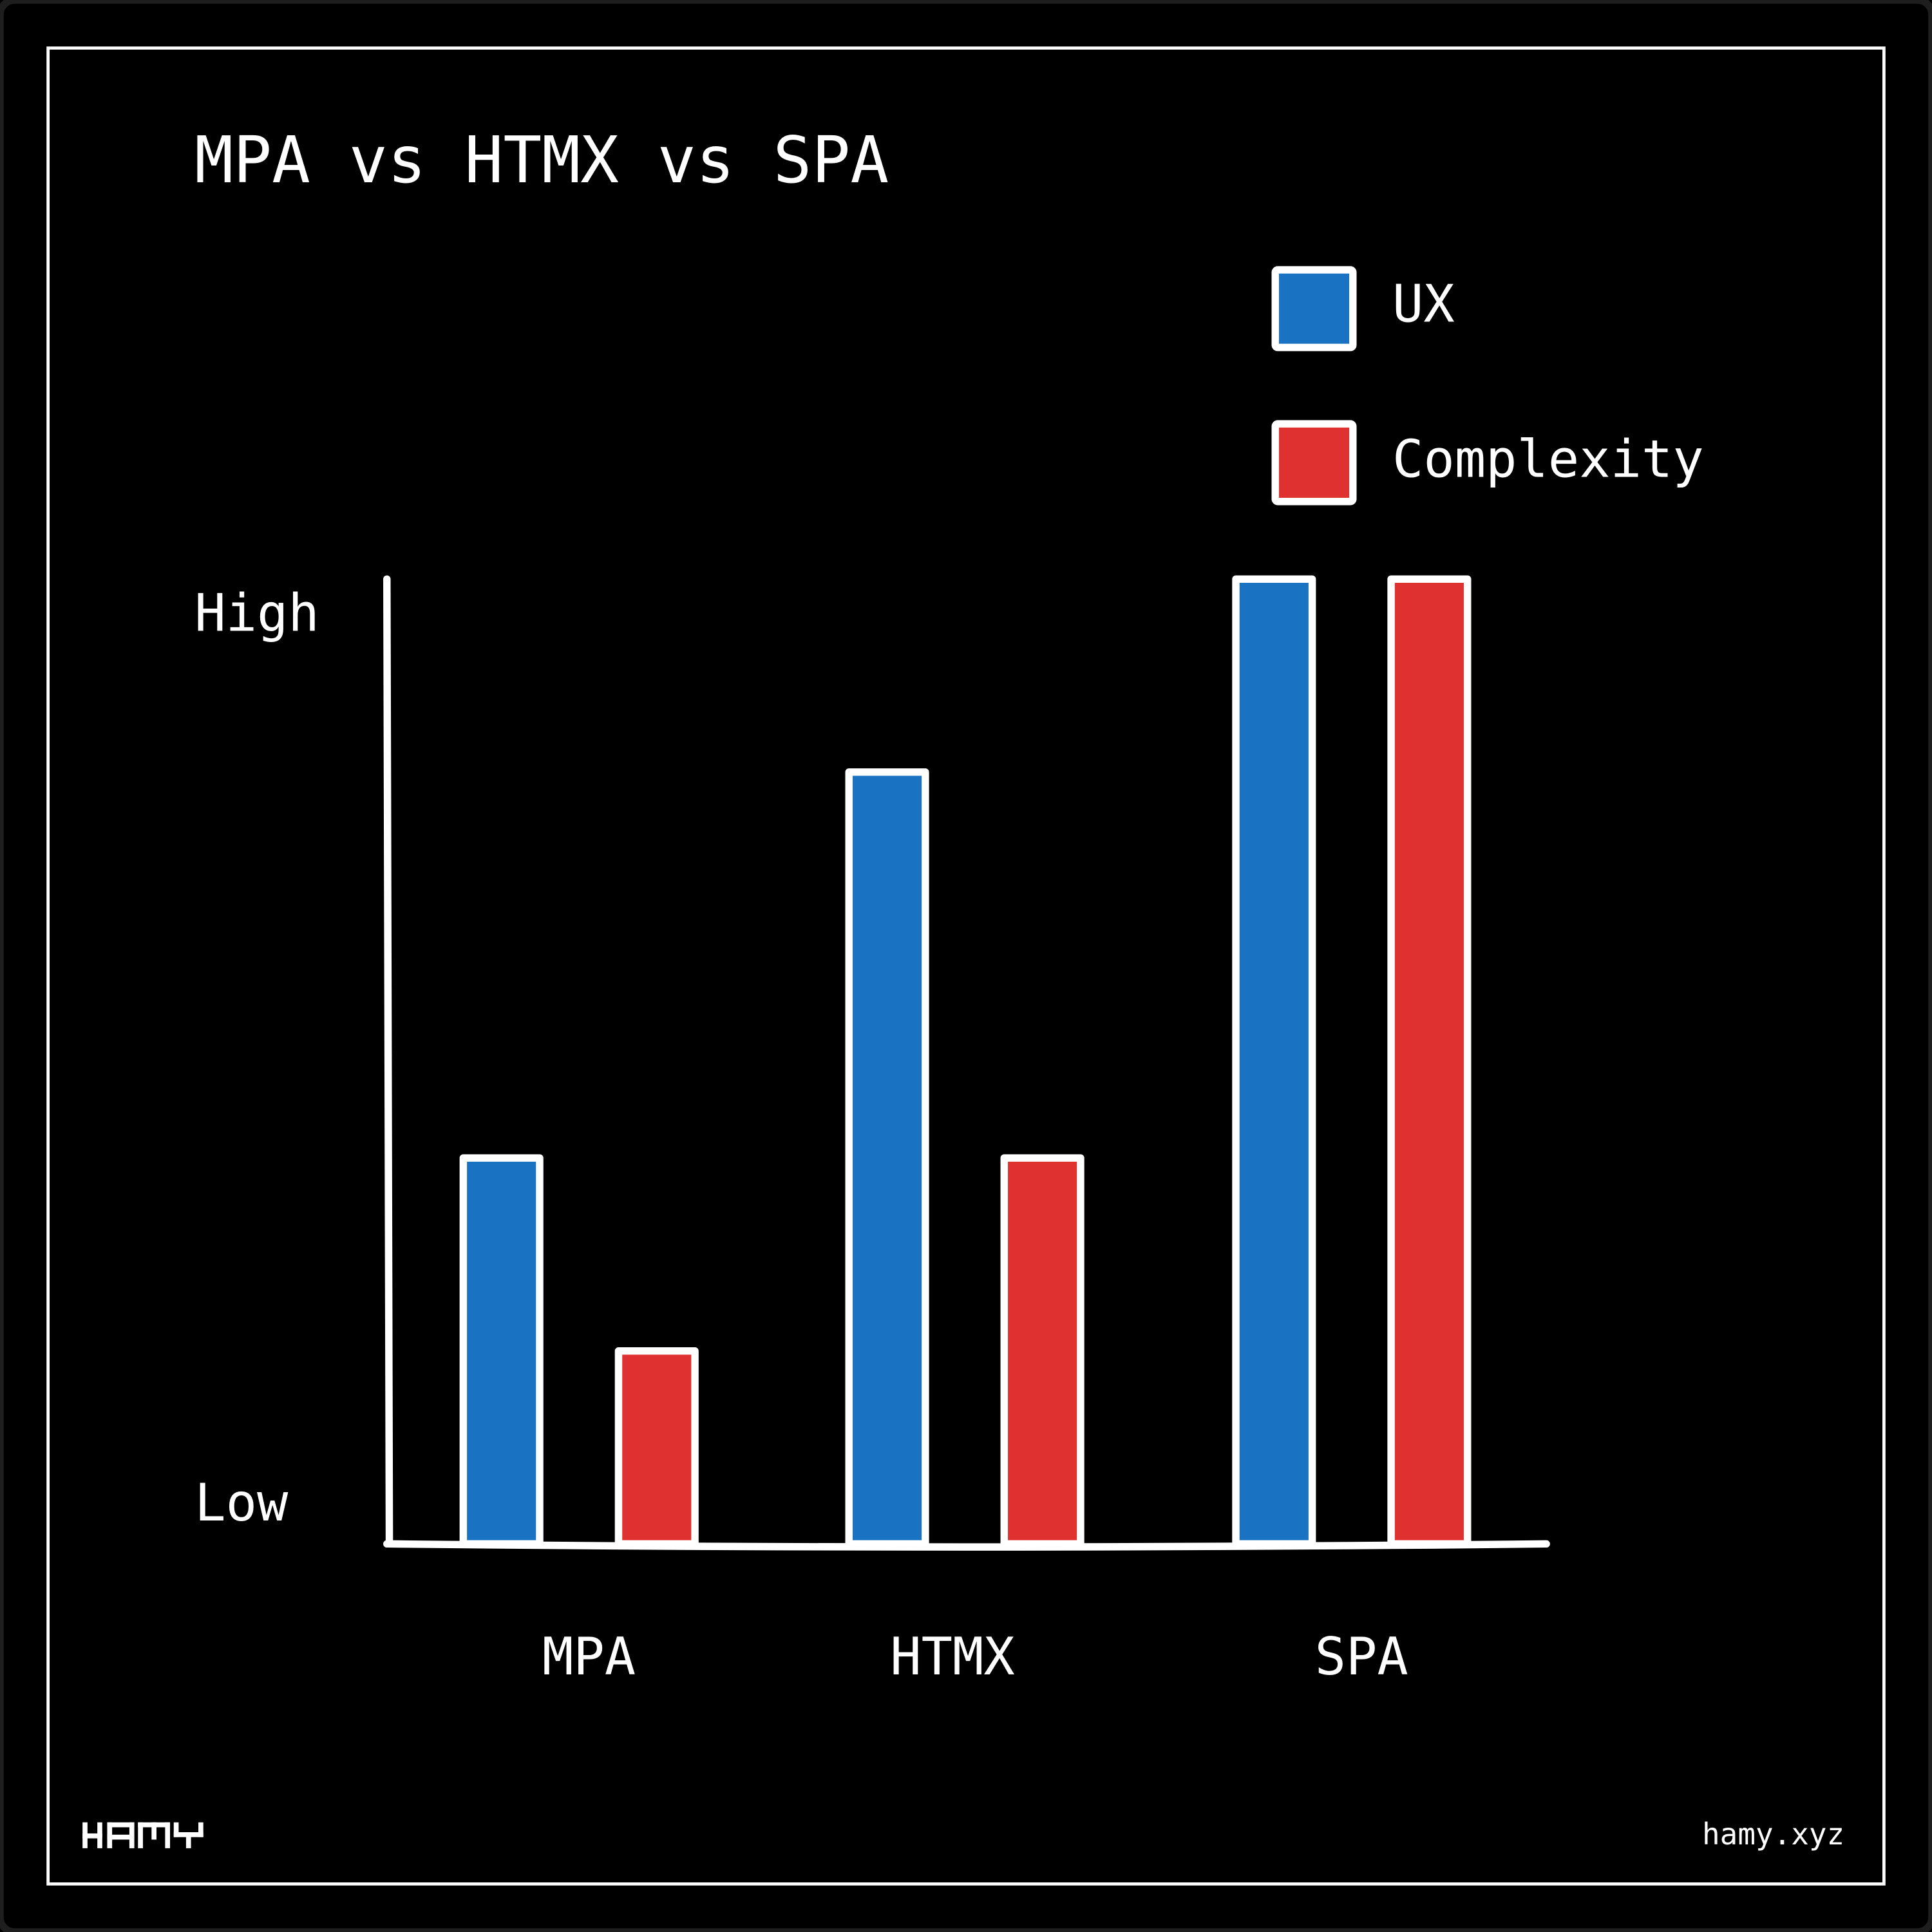 The height and width of the screenshot is (1932, 1932). What do you see at coordinates (256, 613) in the screenshot?
I see `y-tick-high: High` at bounding box center [256, 613].